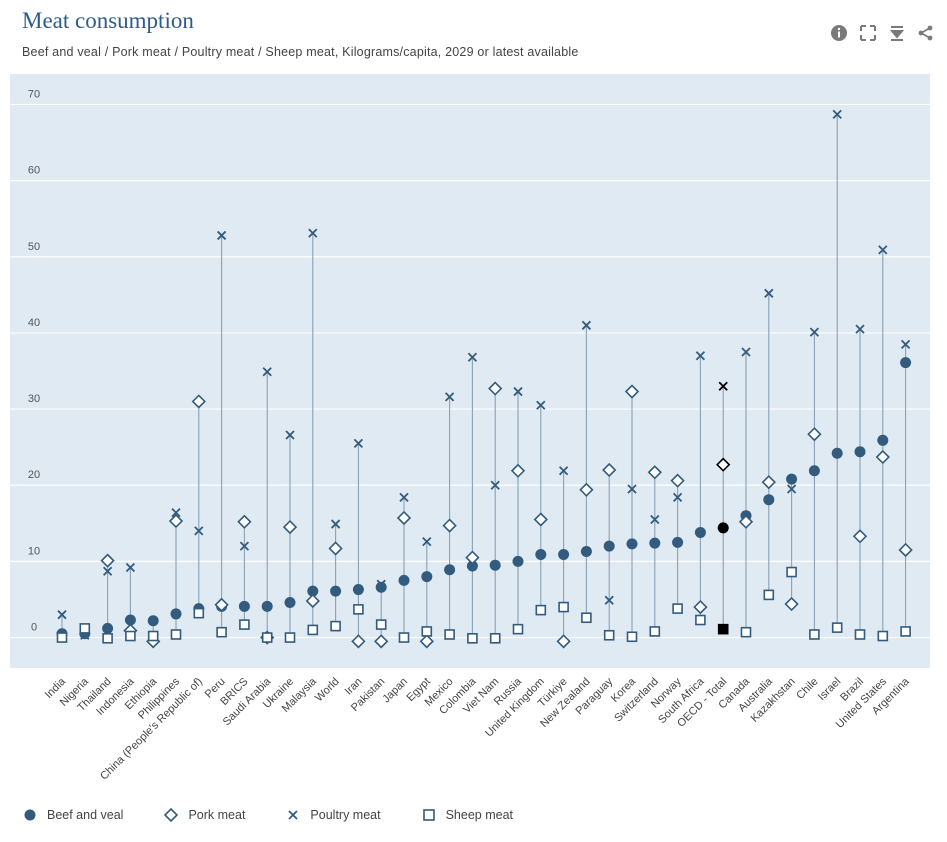 This screenshot has width=947, height=842. Describe the element at coordinates (34, 247) in the screenshot. I see `y-tick-label: 50` at that location.